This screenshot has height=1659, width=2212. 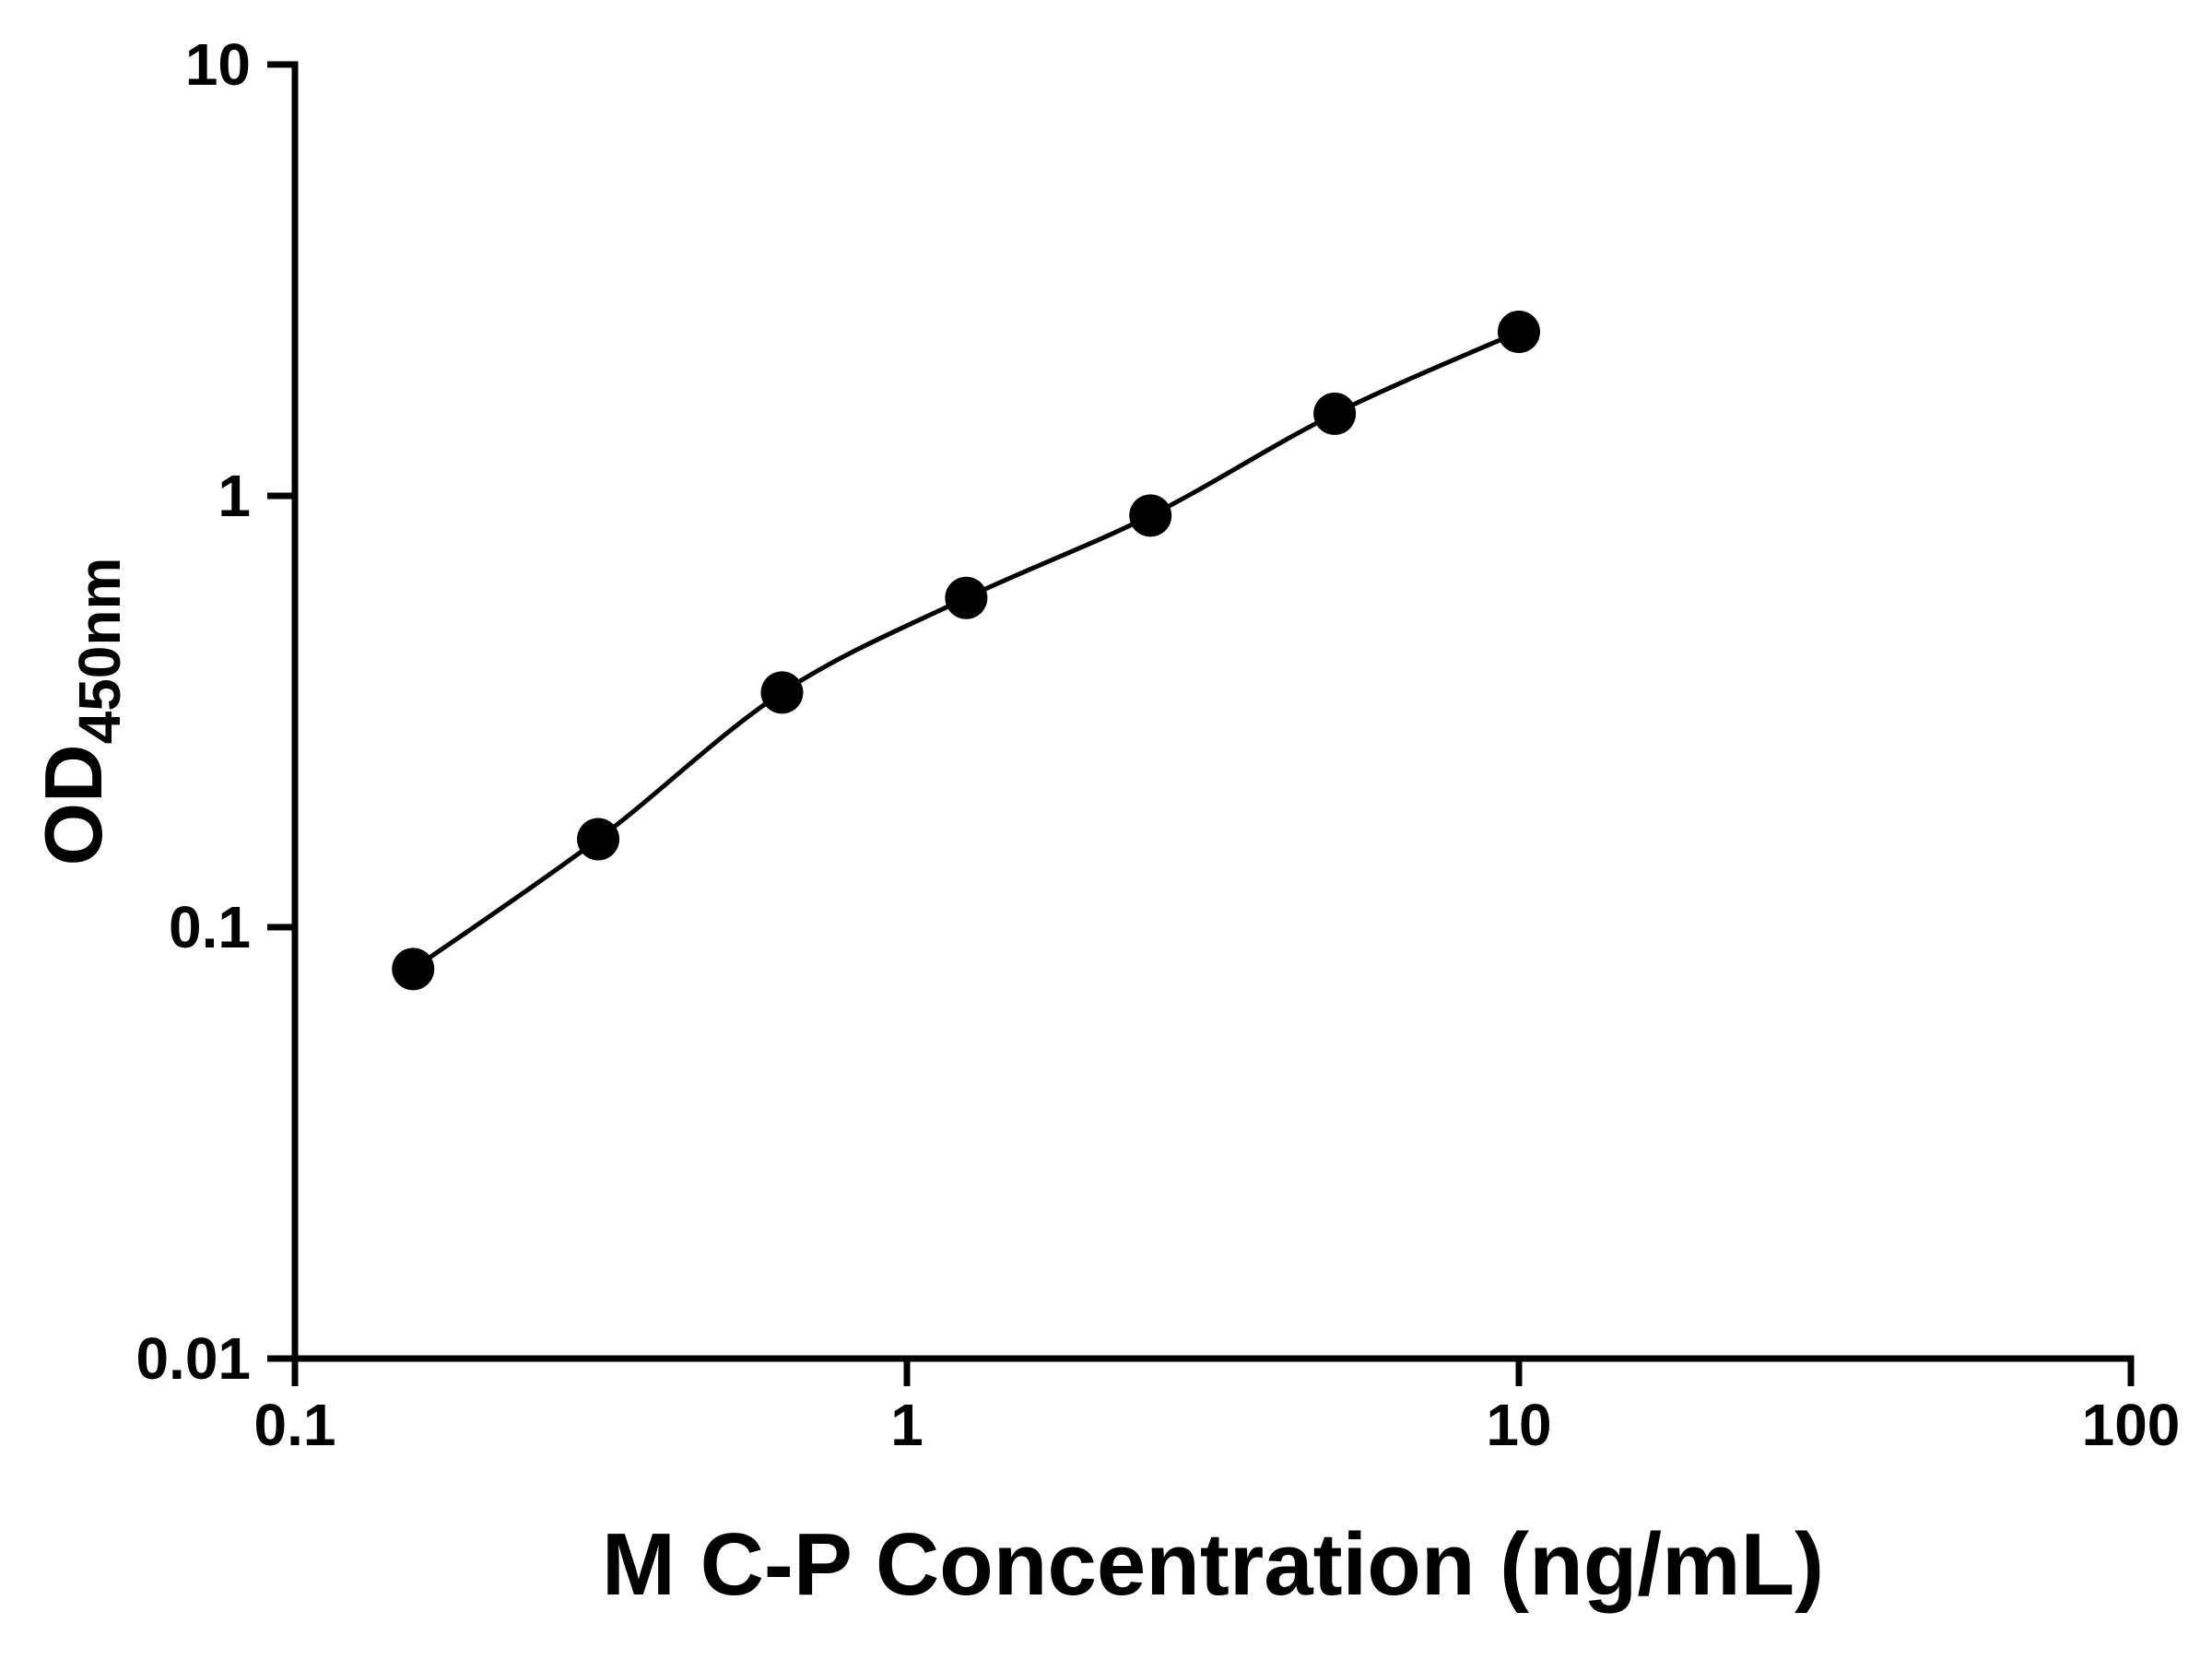 I want to click on x-tick-label: 0.1, so click(x=295, y=1425).